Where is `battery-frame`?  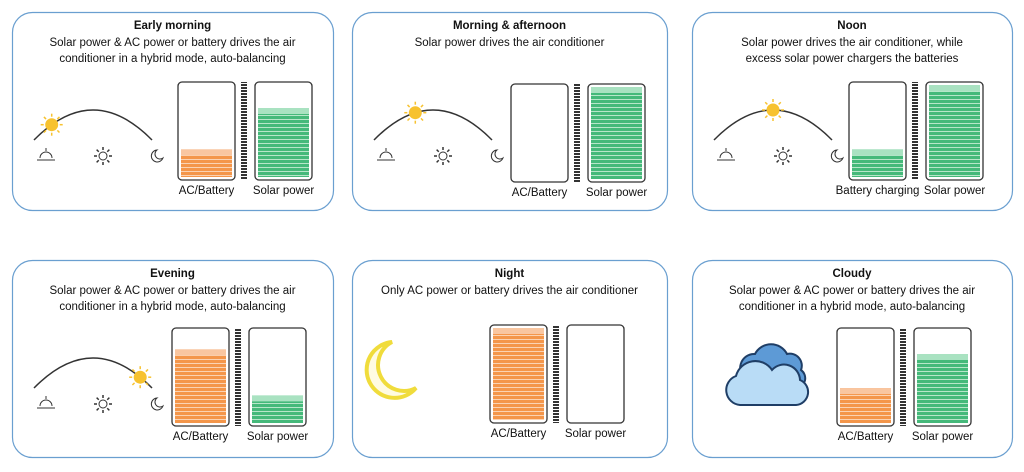
battery-frame is located at coordinates (595, 374).